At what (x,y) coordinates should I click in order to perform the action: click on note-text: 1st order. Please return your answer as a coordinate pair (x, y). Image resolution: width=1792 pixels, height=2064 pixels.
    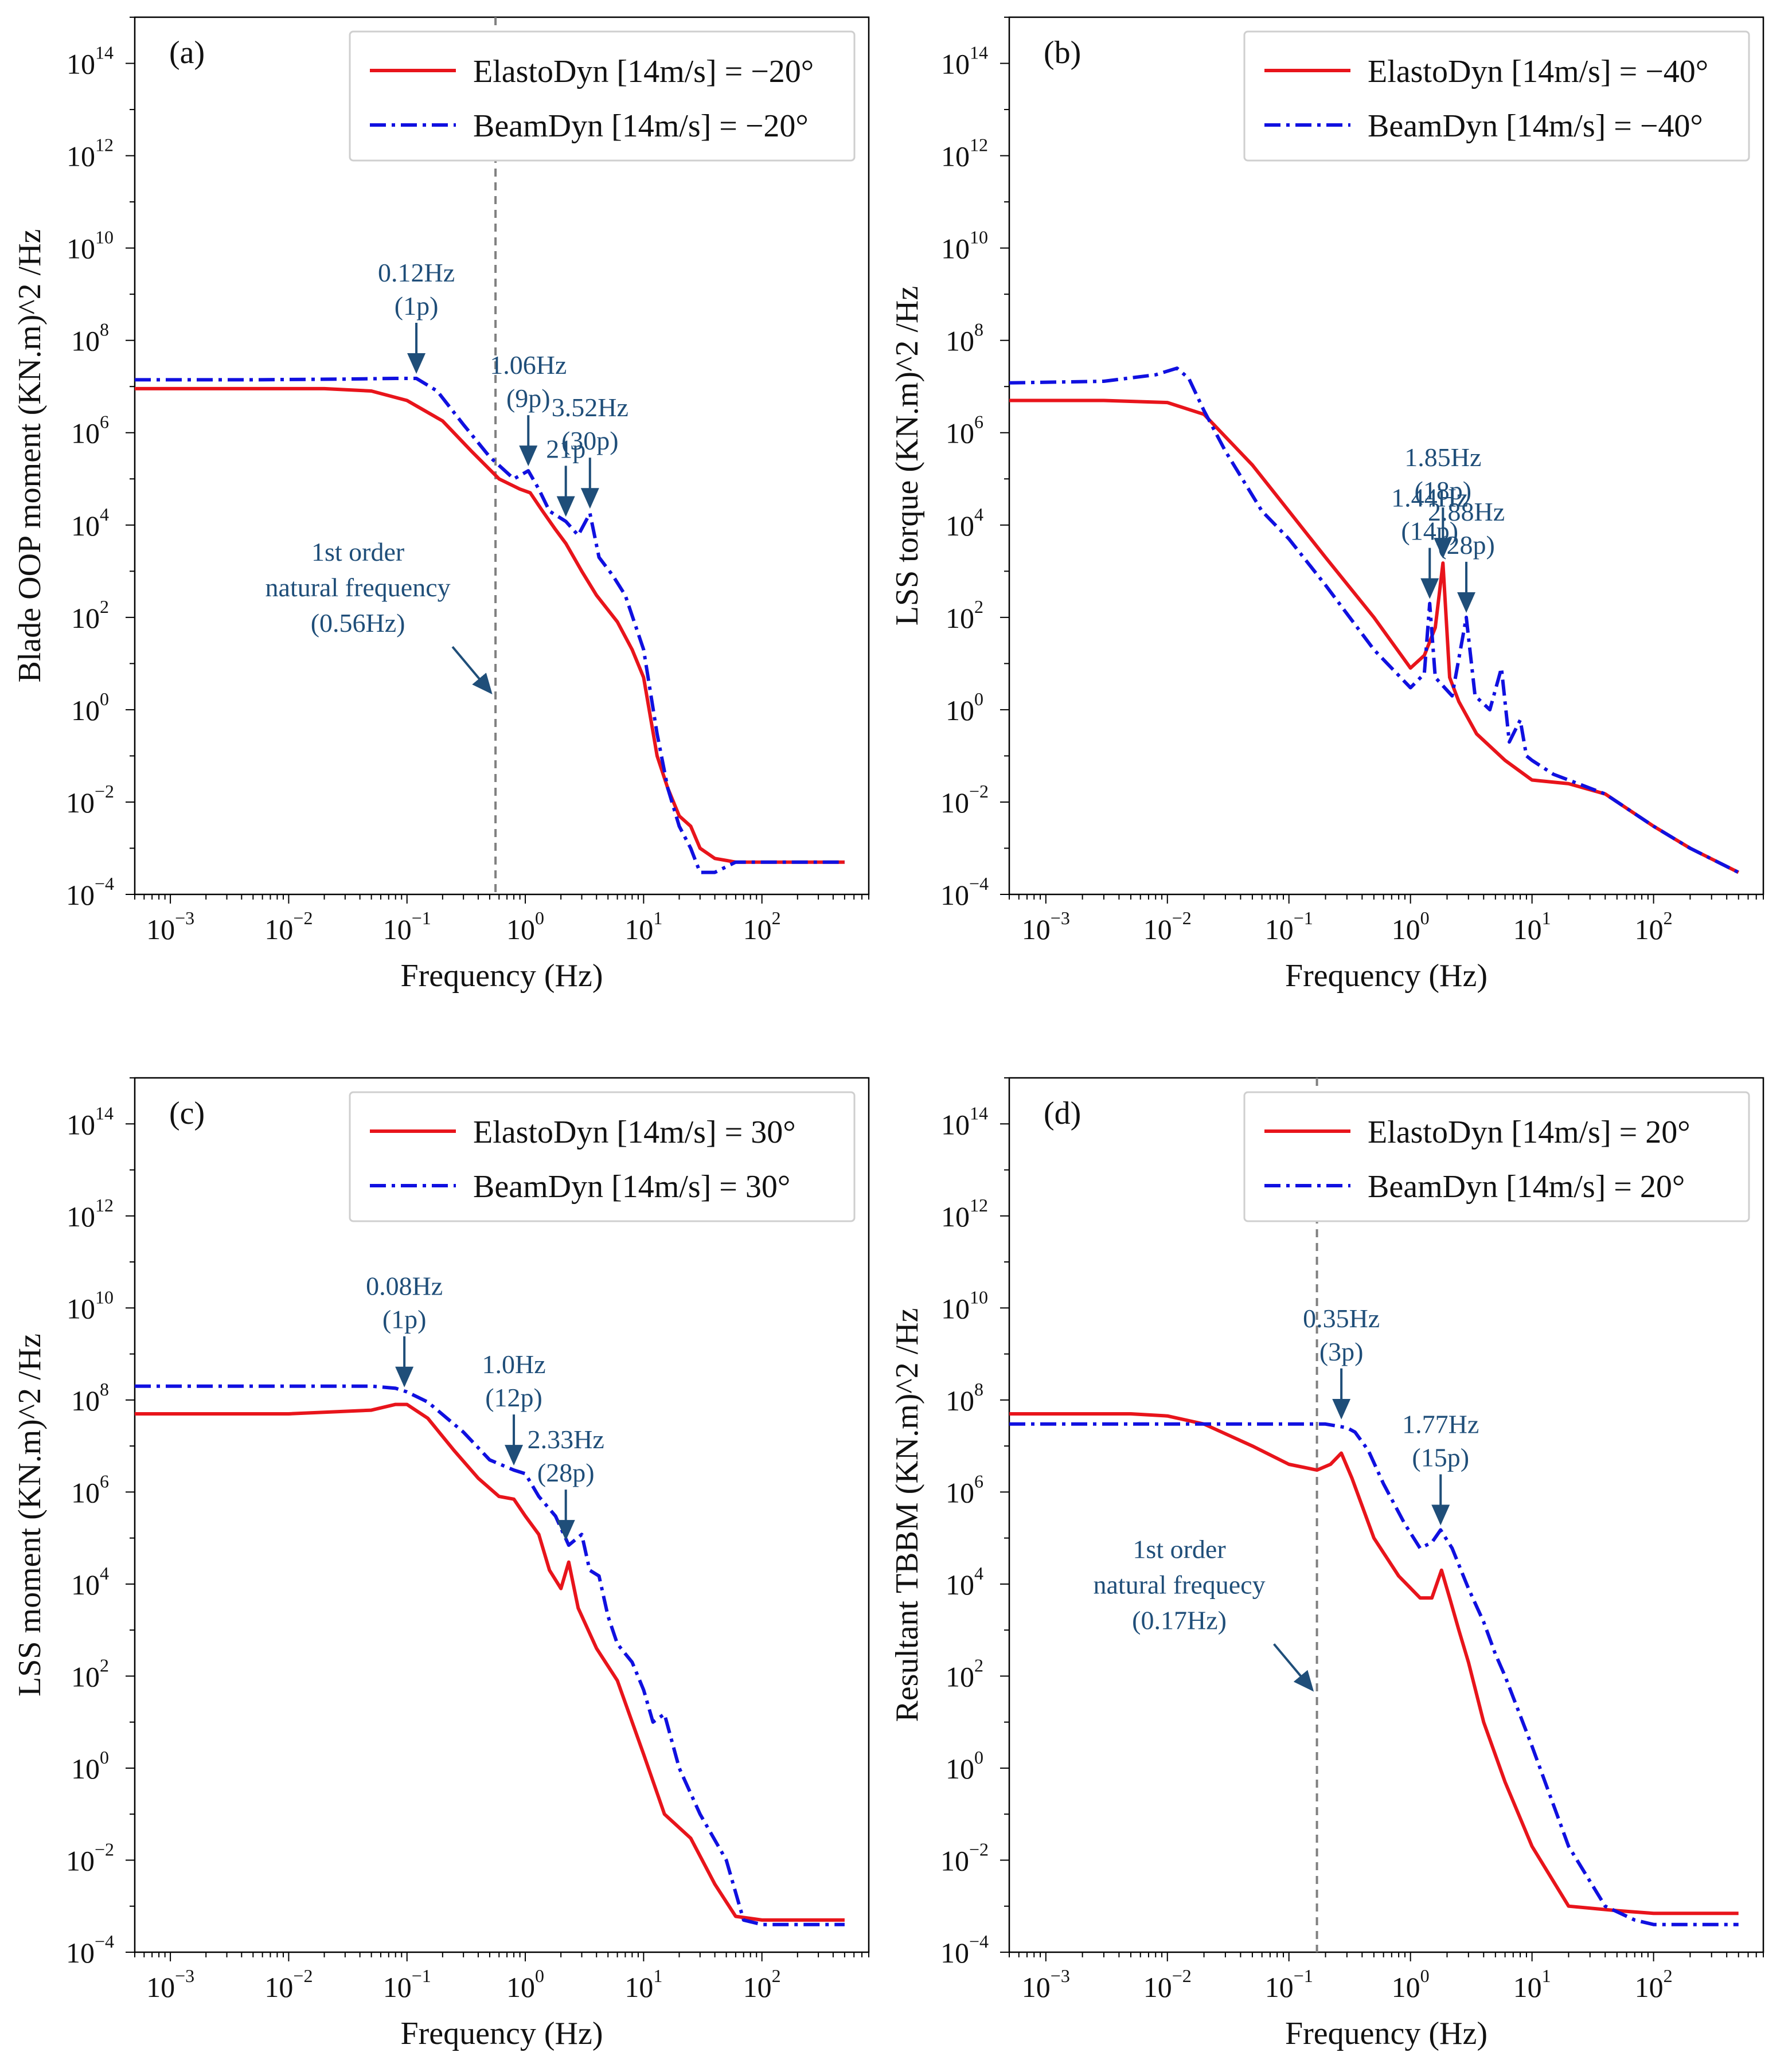
    Looking at the image, I should click on (357, 551).